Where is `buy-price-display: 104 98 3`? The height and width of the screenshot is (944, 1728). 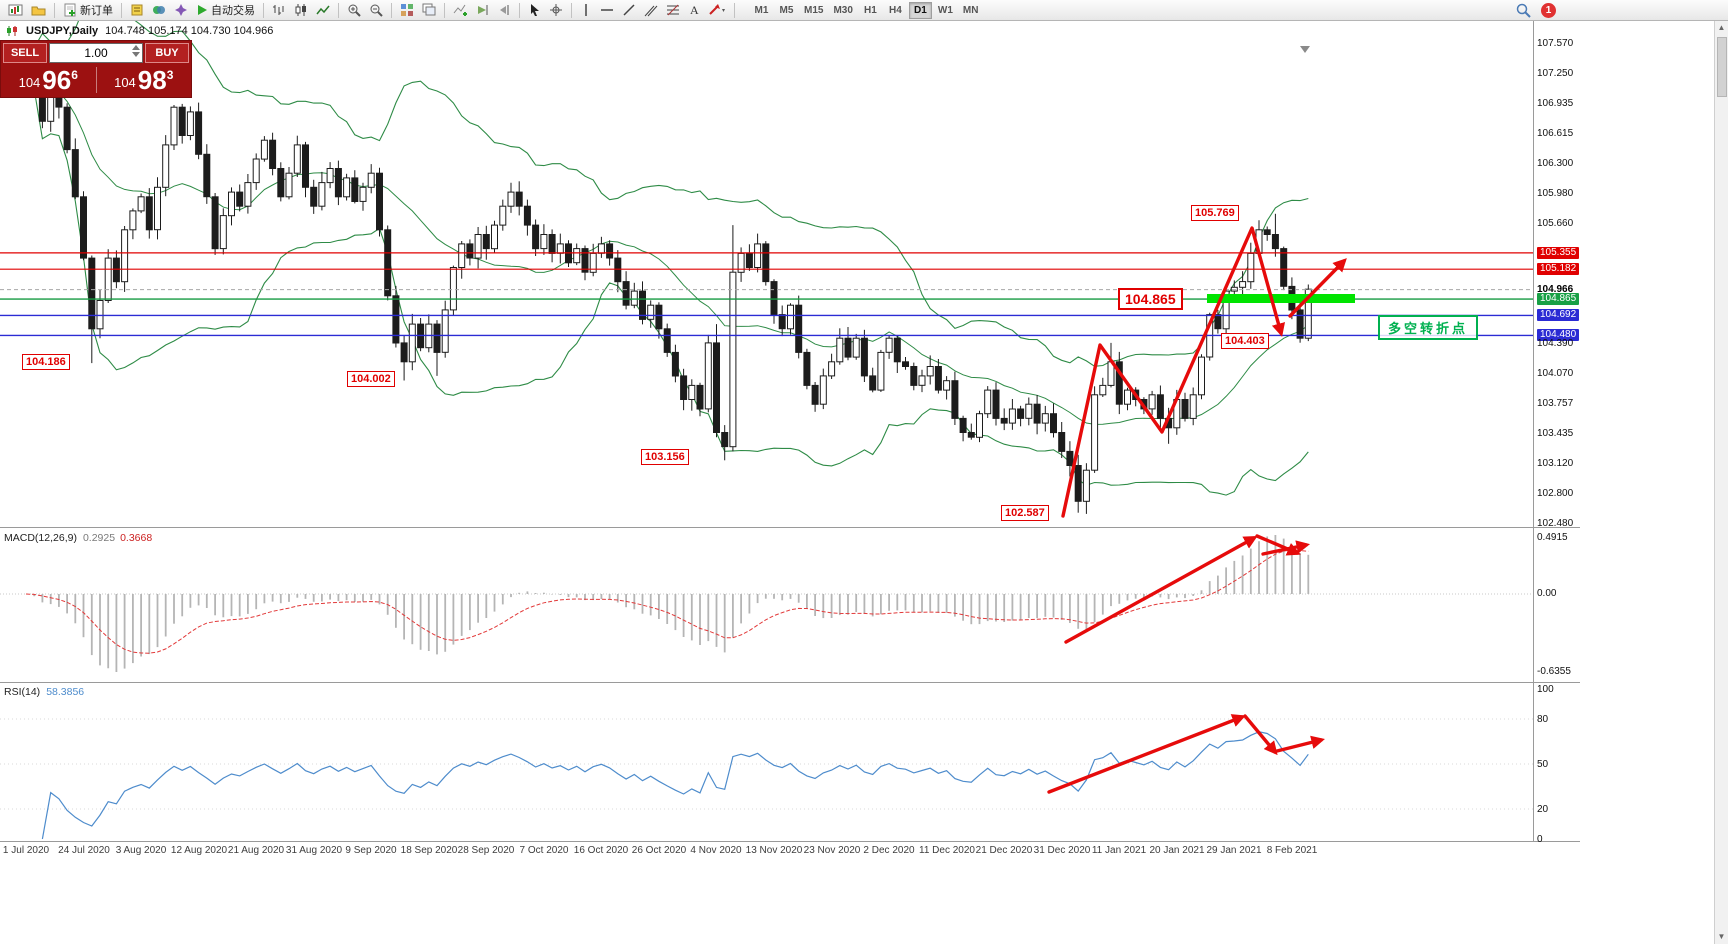 buy-price-display: 104 98 3 is located at coordinates (144, 80).